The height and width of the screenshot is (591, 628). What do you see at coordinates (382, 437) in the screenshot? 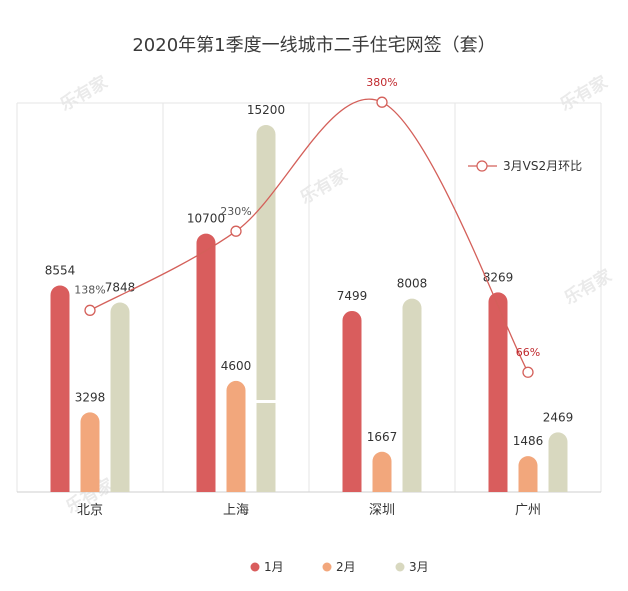
I see `bar-value-label: 1667` at bounding box center [382, 437].